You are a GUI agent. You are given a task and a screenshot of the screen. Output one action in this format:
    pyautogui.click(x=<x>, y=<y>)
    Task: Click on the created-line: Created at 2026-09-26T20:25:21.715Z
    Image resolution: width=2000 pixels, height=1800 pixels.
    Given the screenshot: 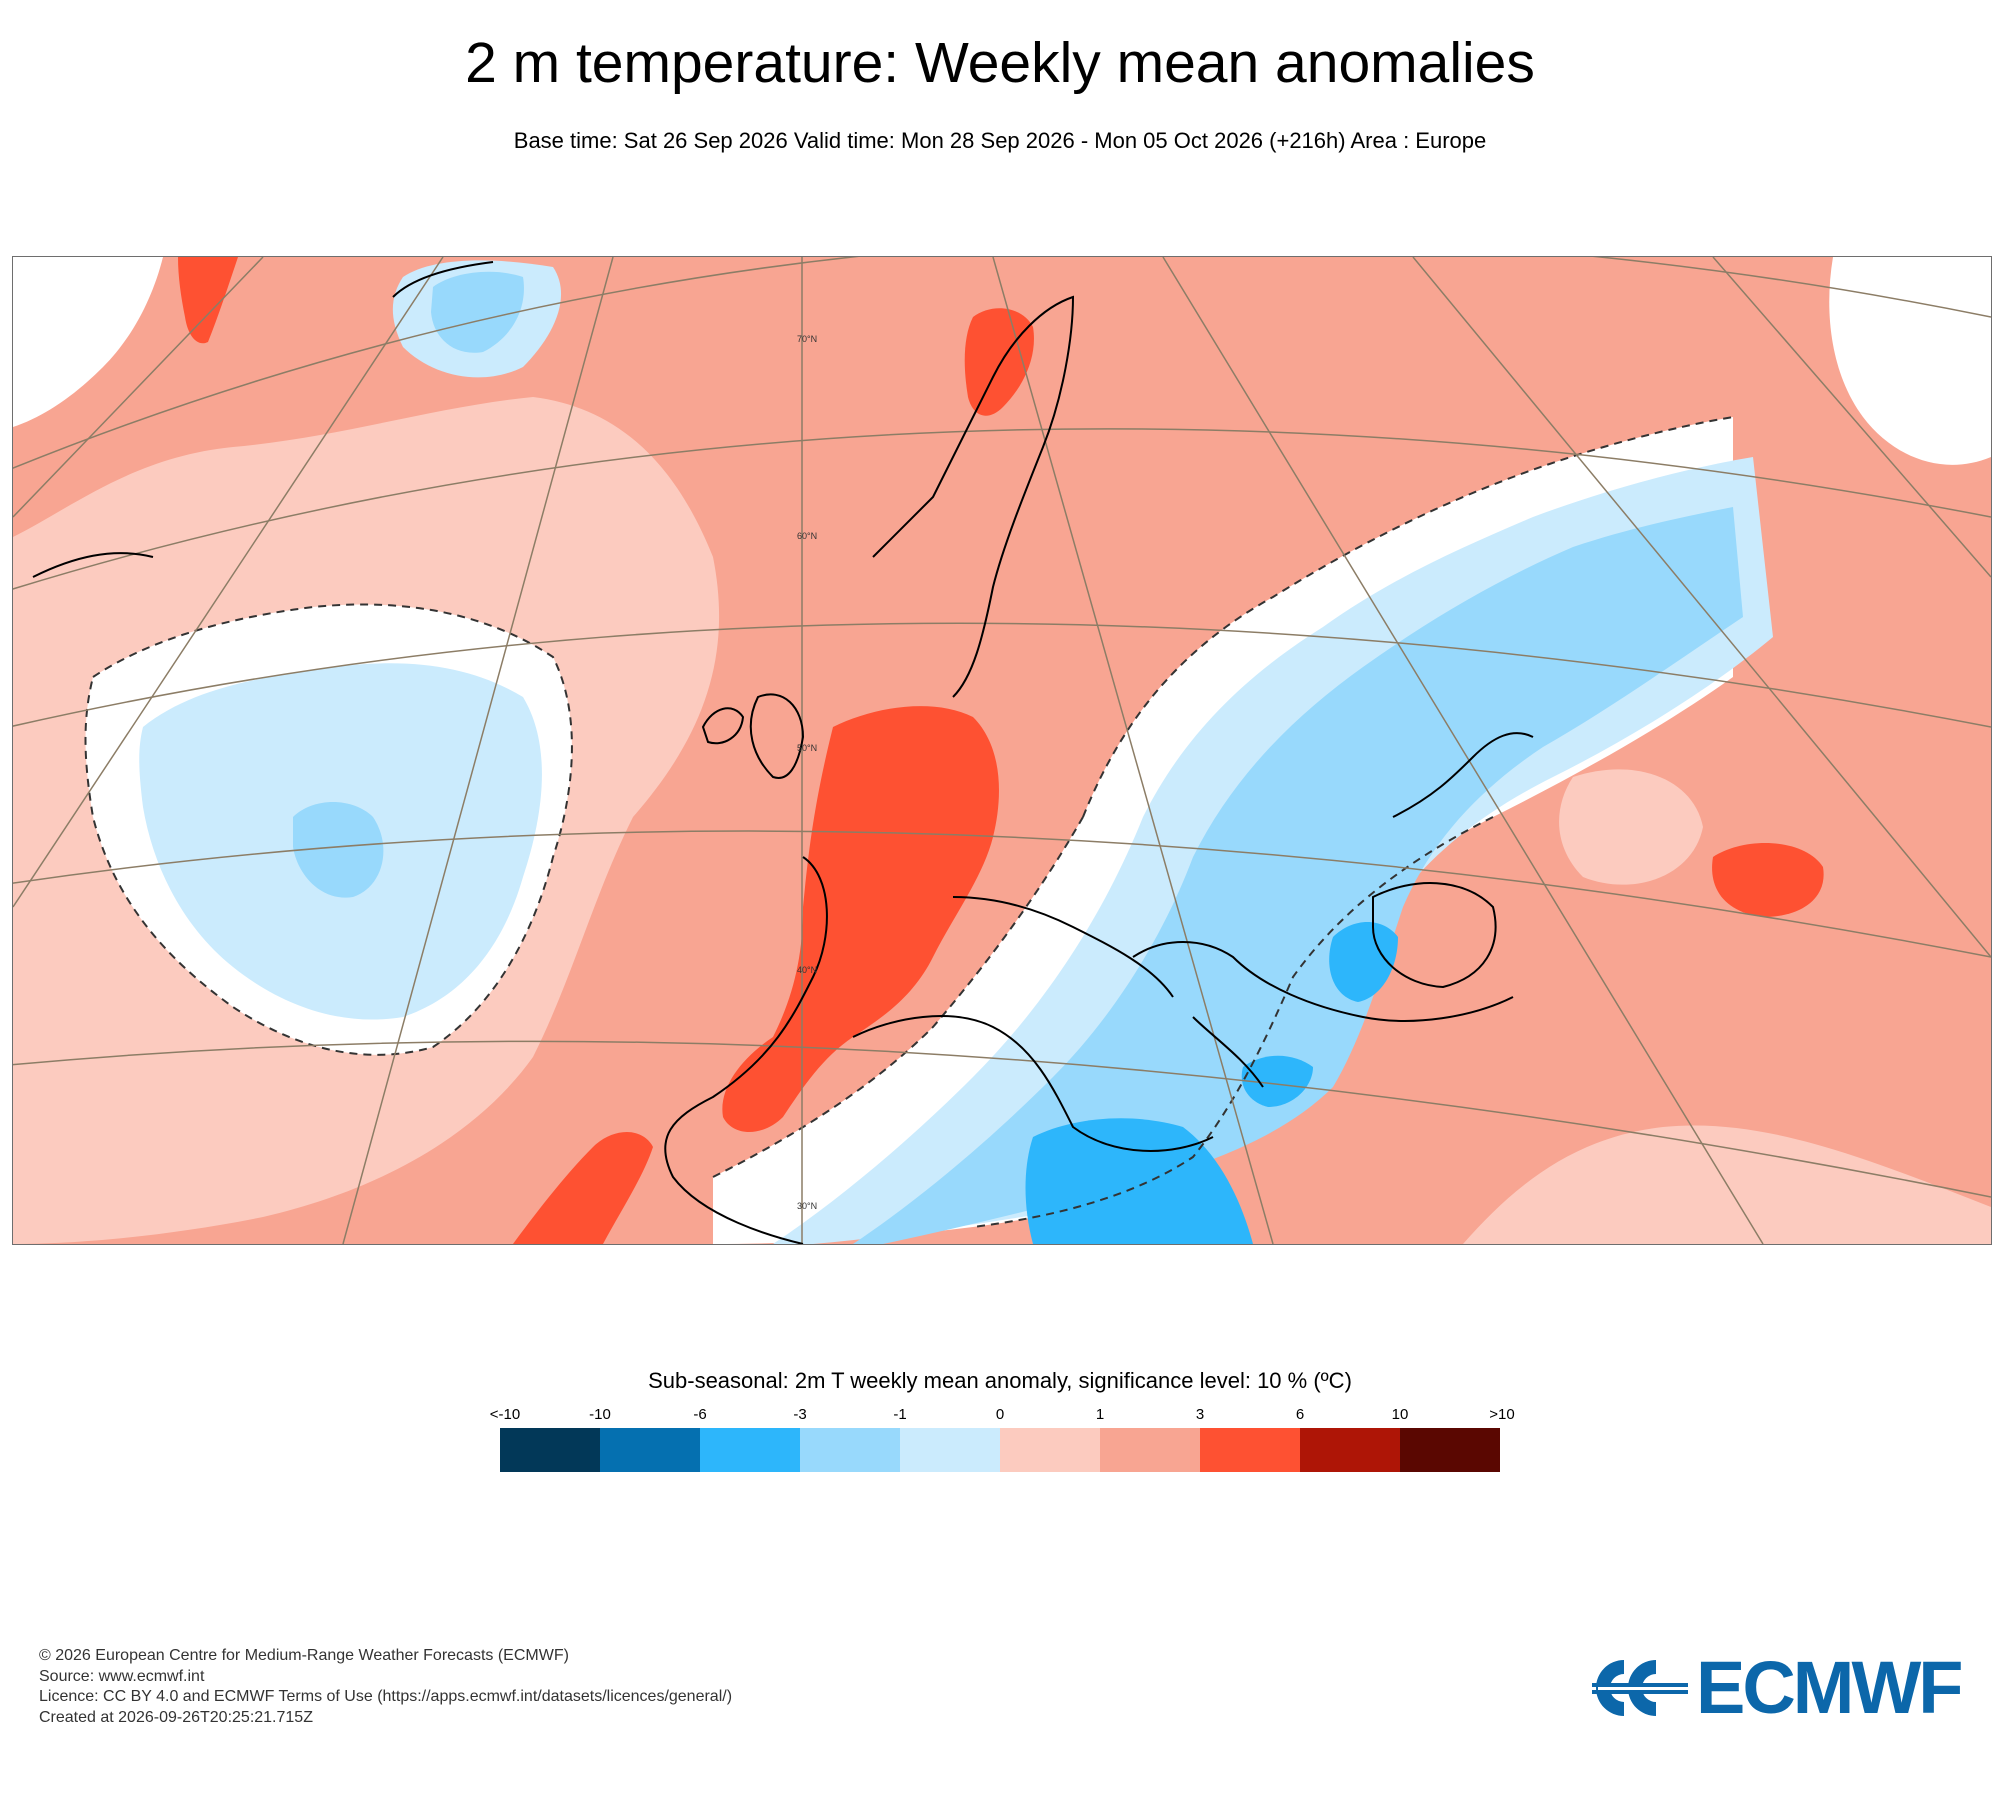 What is the action you would take?
    pyautogui.click(x=176, y=1717)
    